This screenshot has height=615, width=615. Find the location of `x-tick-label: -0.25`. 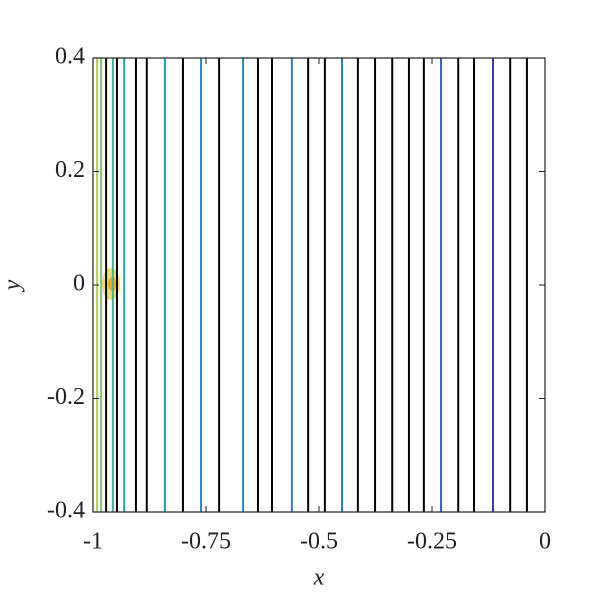

x-tick-label: -0.25 is located at coordinates (432, 542).